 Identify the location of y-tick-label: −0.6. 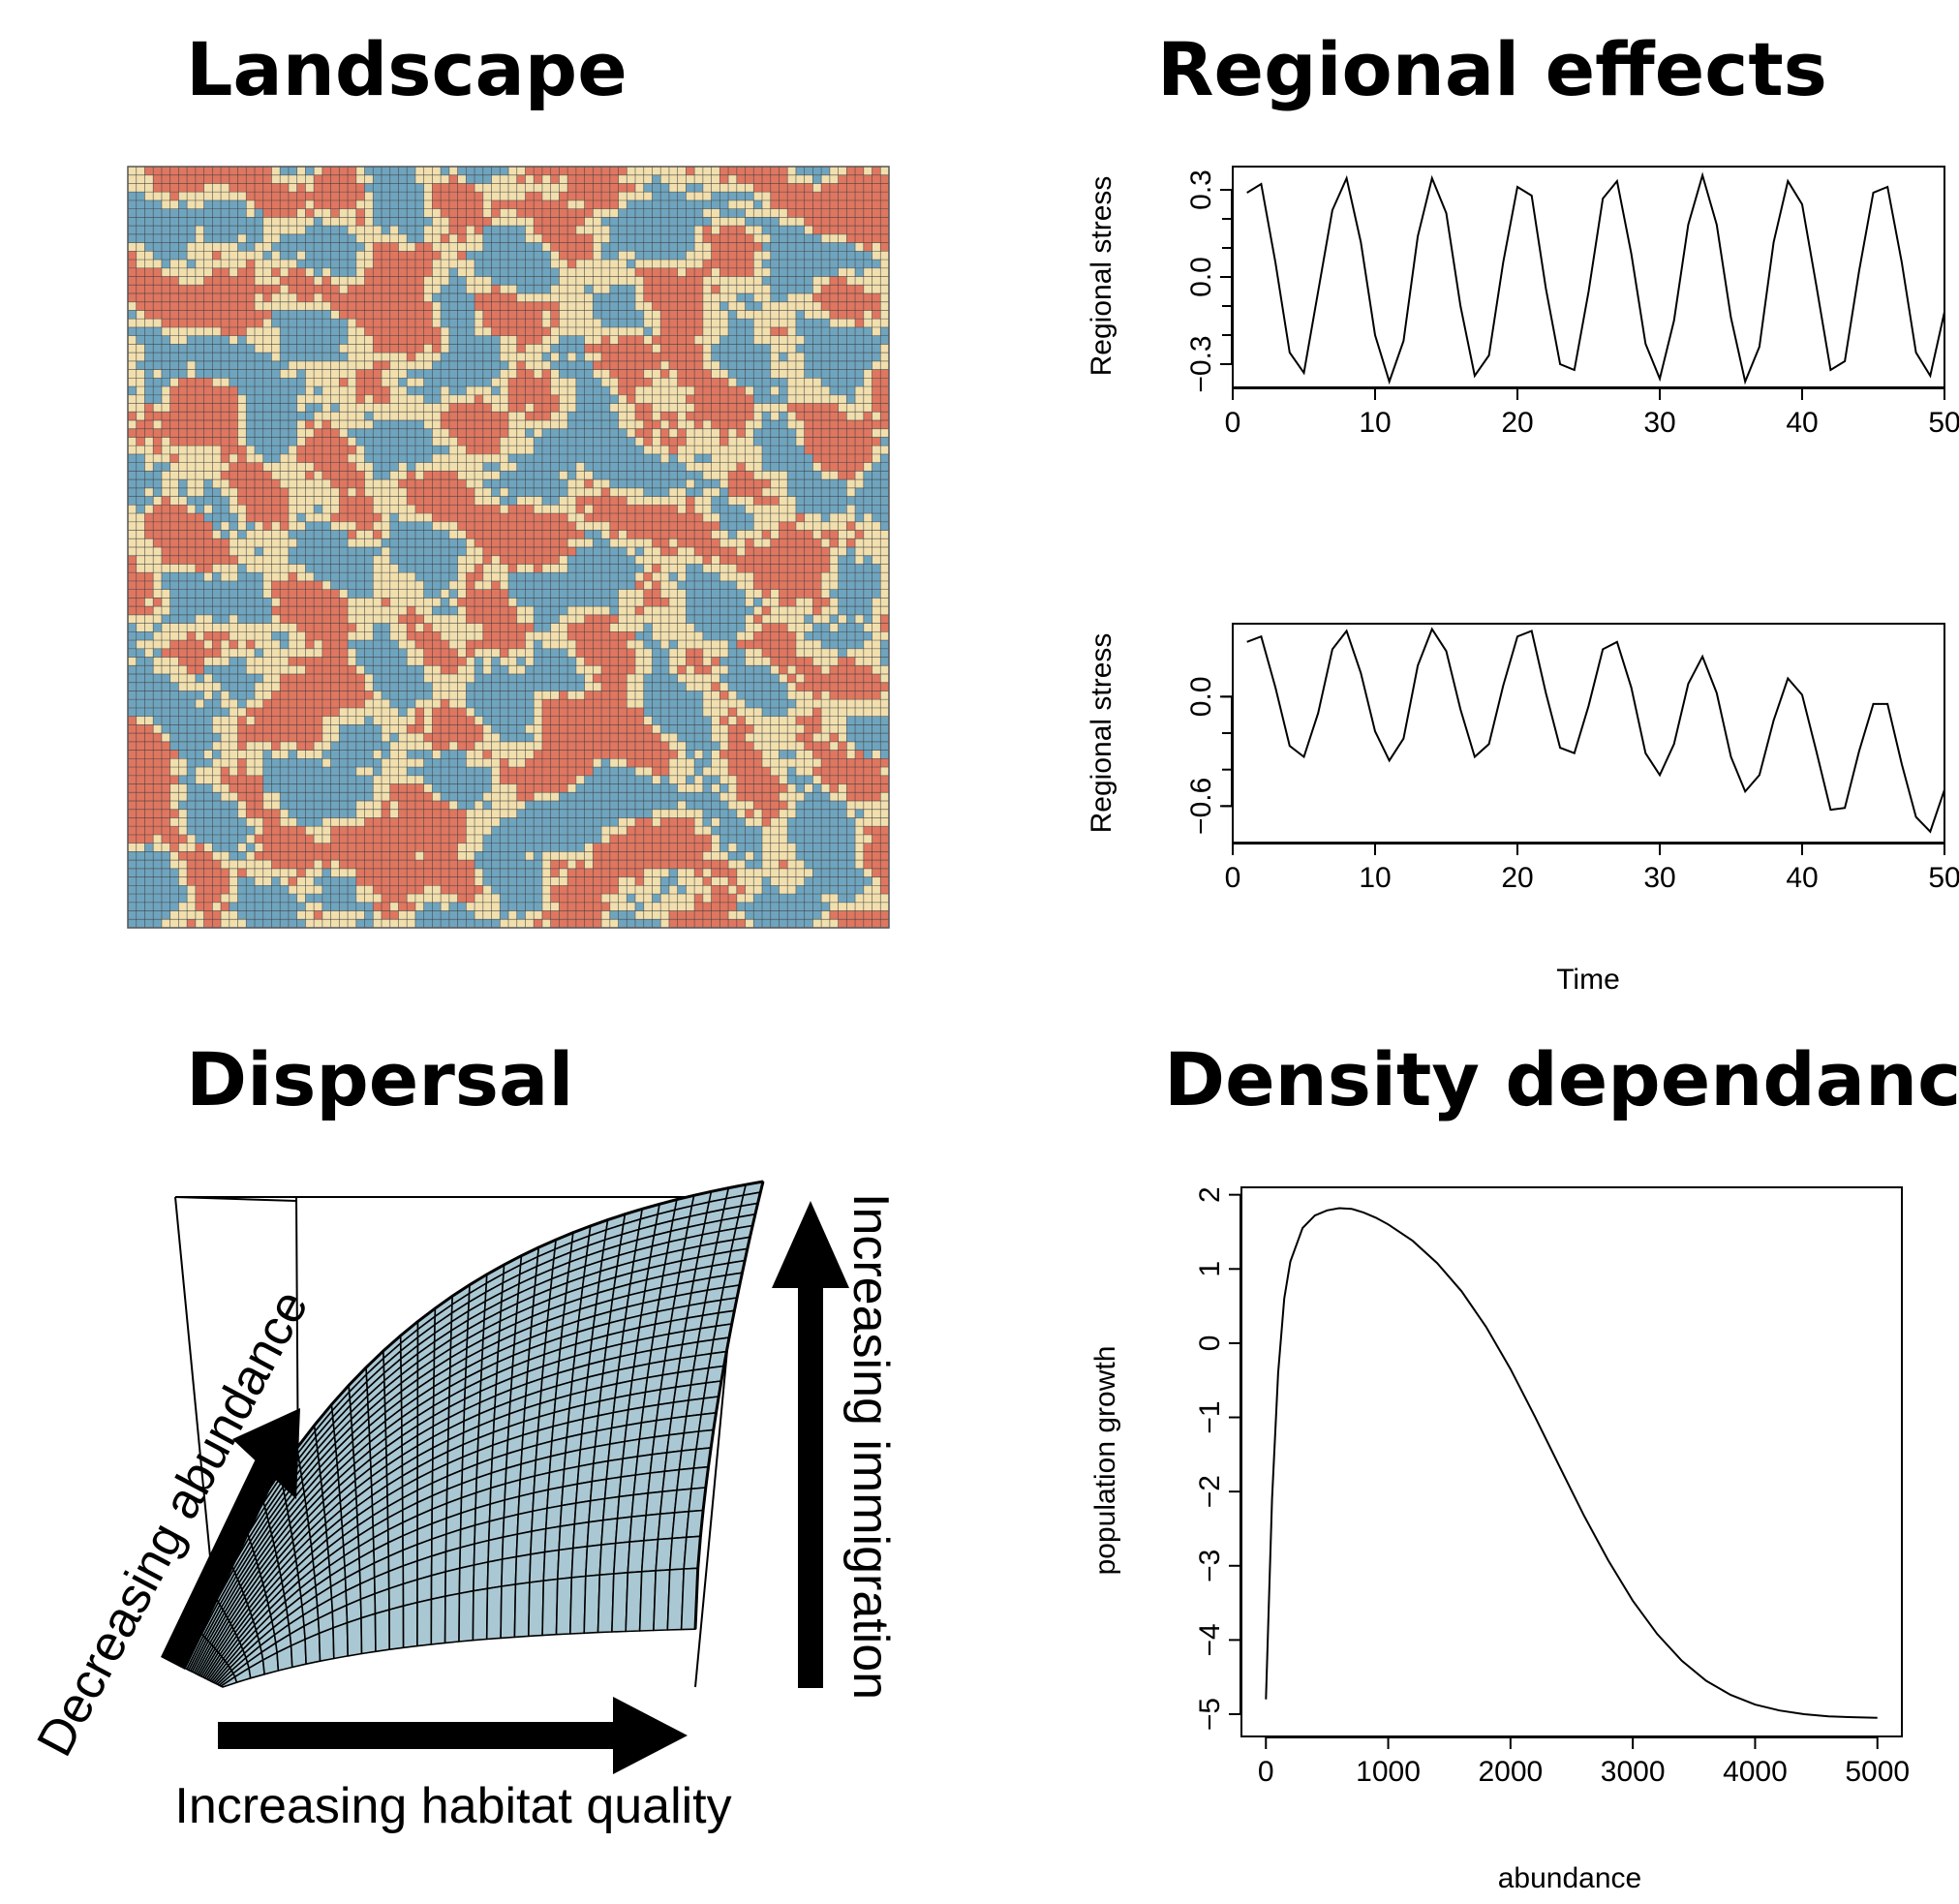
(1201, 807).